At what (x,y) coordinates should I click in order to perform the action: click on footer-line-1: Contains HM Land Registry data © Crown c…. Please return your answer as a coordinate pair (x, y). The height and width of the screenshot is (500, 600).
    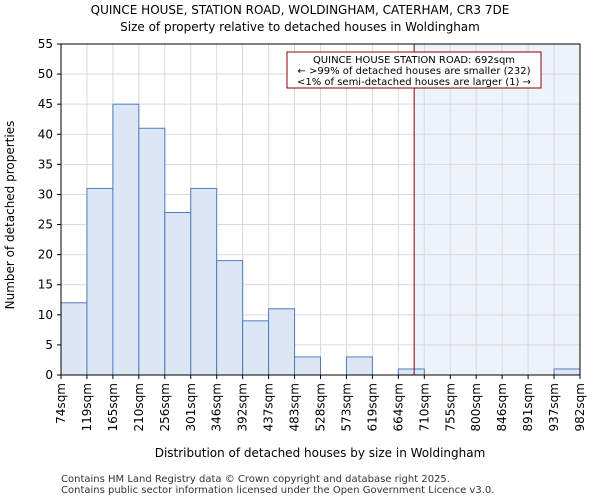
    Looking at the image, I should click on (255, 479).